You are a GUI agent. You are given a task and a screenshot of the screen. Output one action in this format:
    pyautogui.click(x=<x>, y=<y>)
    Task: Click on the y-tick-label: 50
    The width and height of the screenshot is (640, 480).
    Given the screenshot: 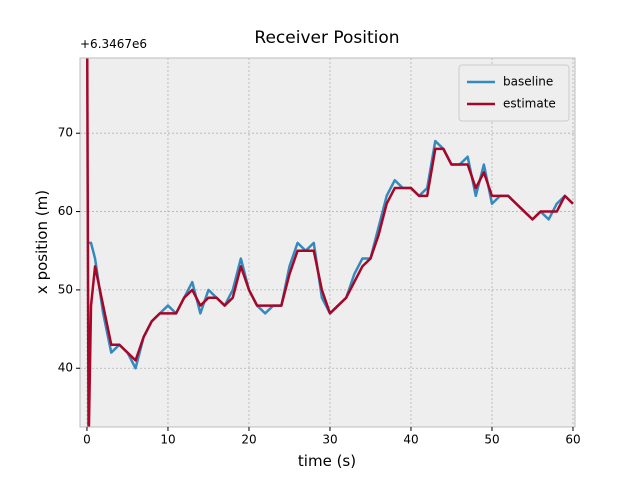 What is the action you would take?
    pyautogui.click(x=65, y=289)
    